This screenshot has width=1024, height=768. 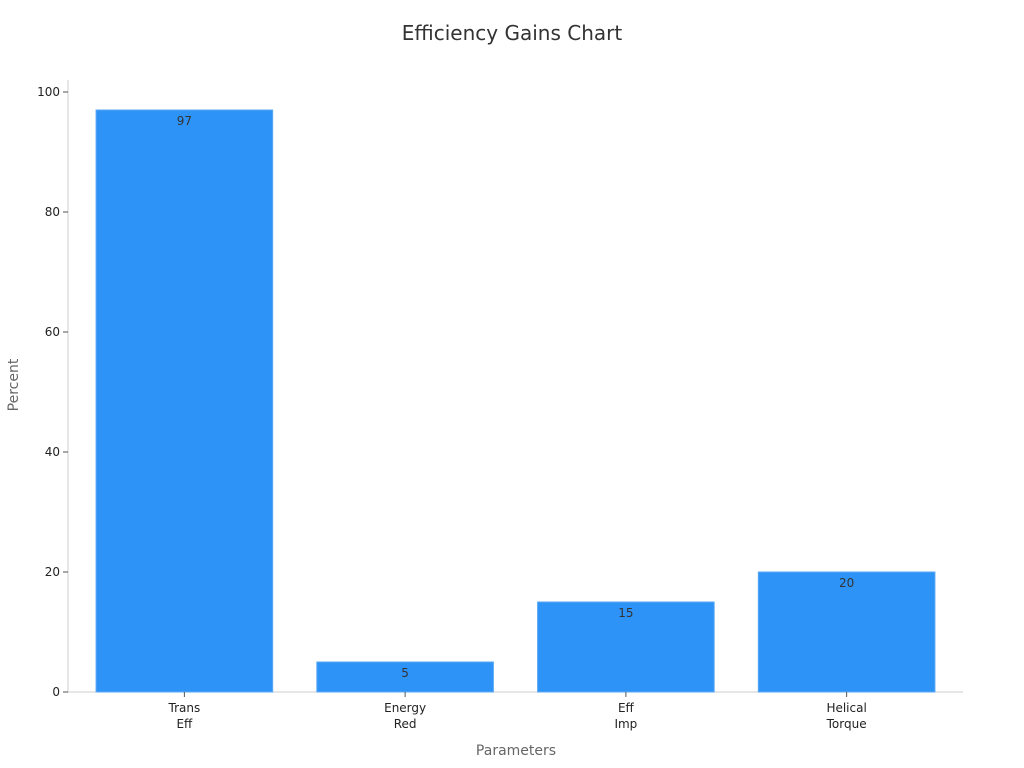 What do you see at coordinates (184, 121) in the screenshot?
I see `bar-value-label: 97` at bounding box center [184, 121].